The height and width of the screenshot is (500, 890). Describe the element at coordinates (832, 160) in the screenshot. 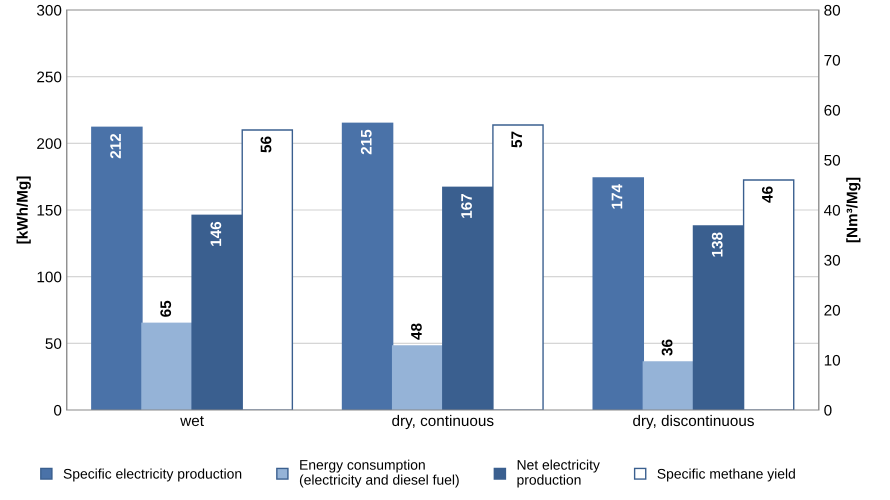

I see `y2-tick-label: 50` at that location.